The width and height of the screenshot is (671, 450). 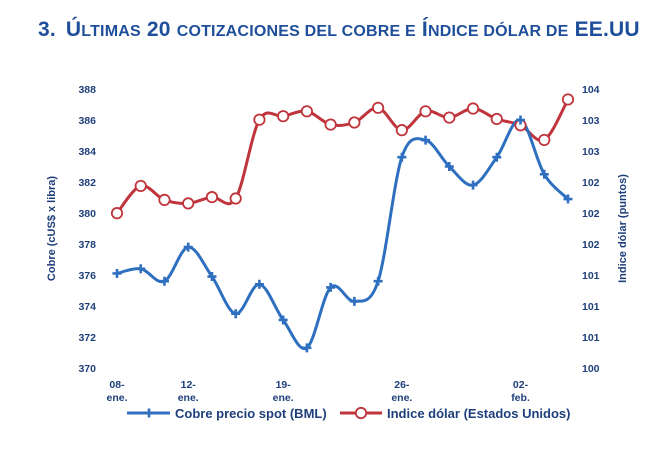 What do you see at coordinates (421, 29) in the screenshot?
I see `title-part: Í` at bounding box center [421, 29].